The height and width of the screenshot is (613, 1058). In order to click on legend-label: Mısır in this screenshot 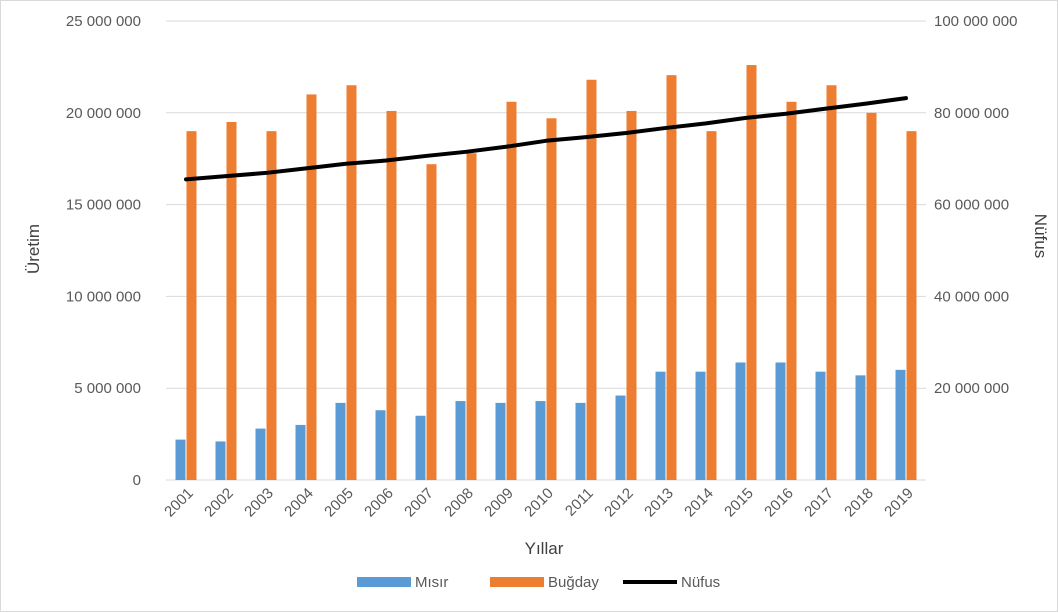, I will do `click(431, 582)`.